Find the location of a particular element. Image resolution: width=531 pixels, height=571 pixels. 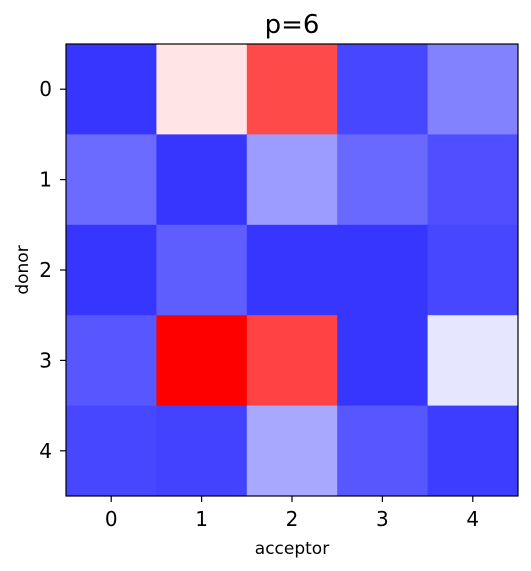

y-tick-label: 0 is located at coordinates (45, 89).